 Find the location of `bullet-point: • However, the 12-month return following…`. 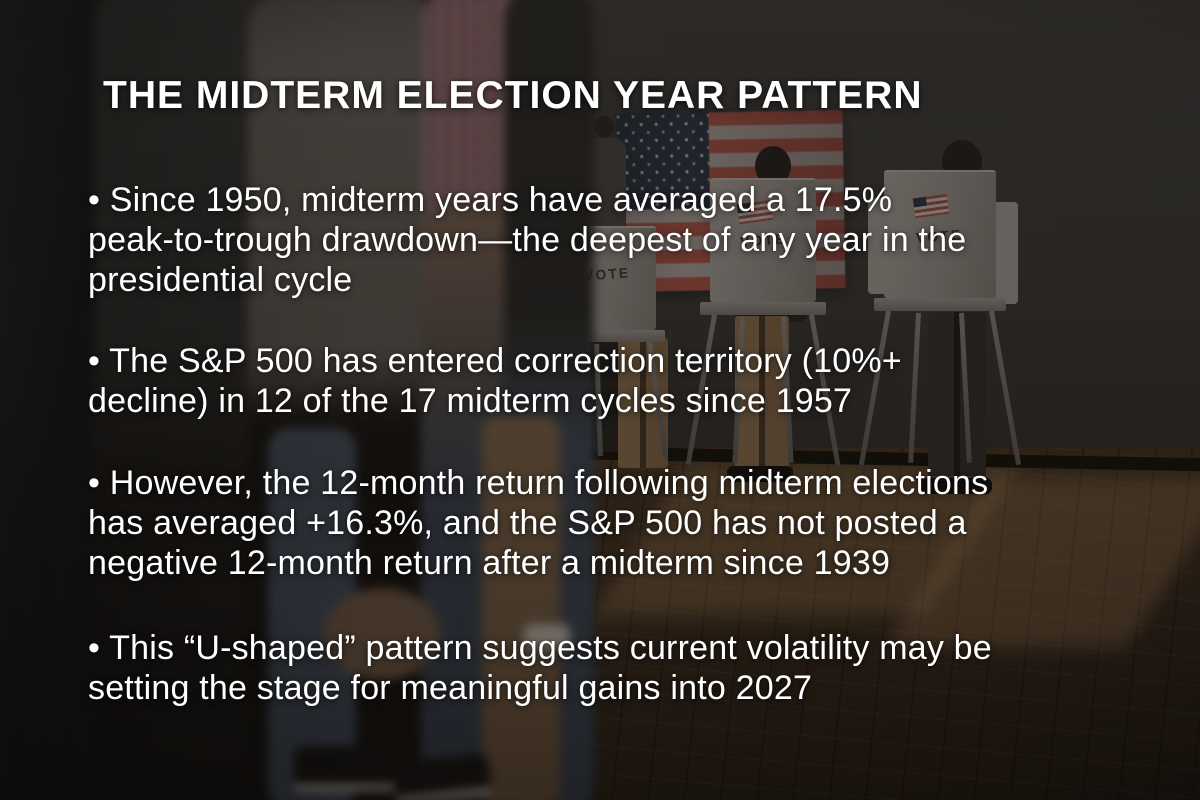

bullet-point: • However, the 12-month return following… is located at coordinates (538, 523).